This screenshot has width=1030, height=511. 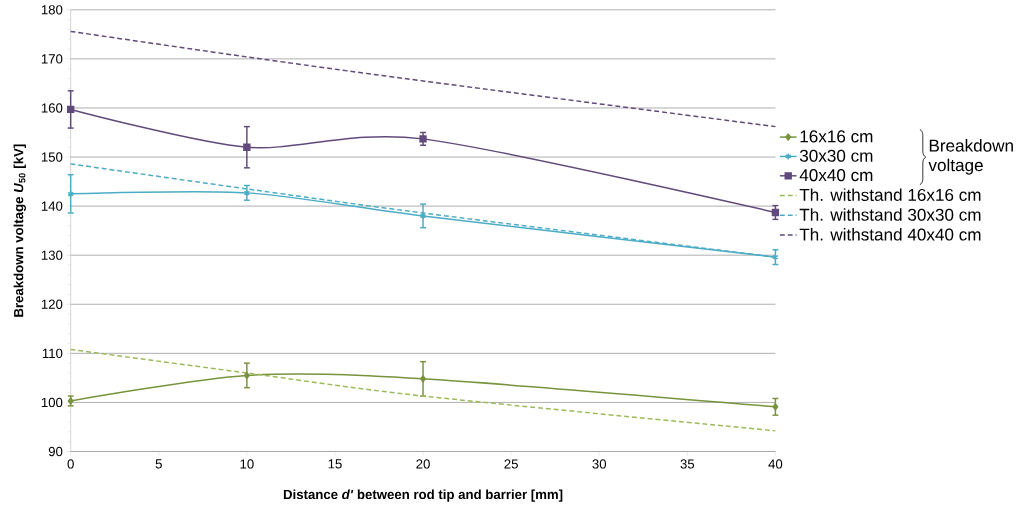 I want to click on legend-label: Th. withstand 16x16 cm, so click(x=890, y=194).